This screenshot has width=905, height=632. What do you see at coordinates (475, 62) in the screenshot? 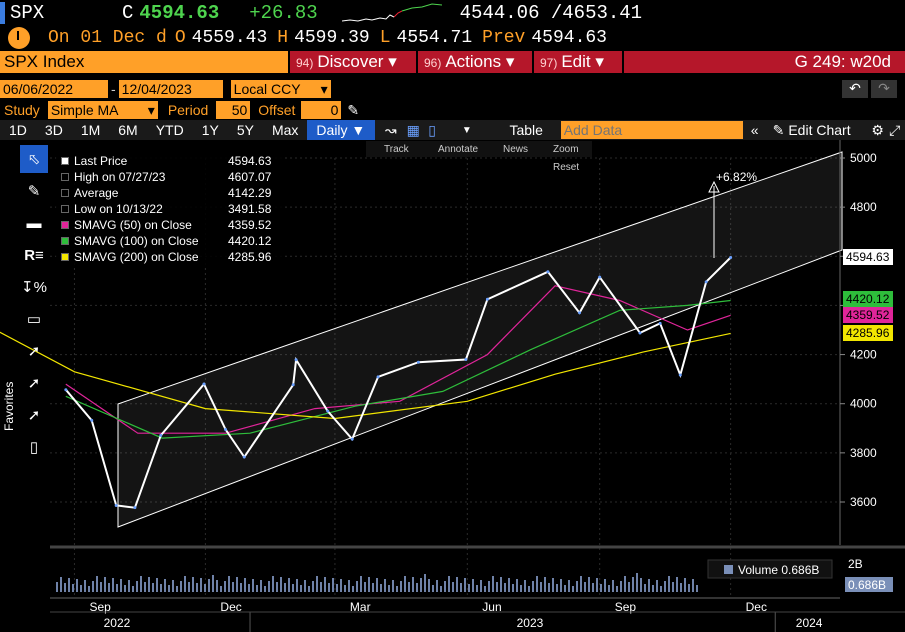
I see `actions-button: 96) Actions ▾` at bounding box center [475, 62].